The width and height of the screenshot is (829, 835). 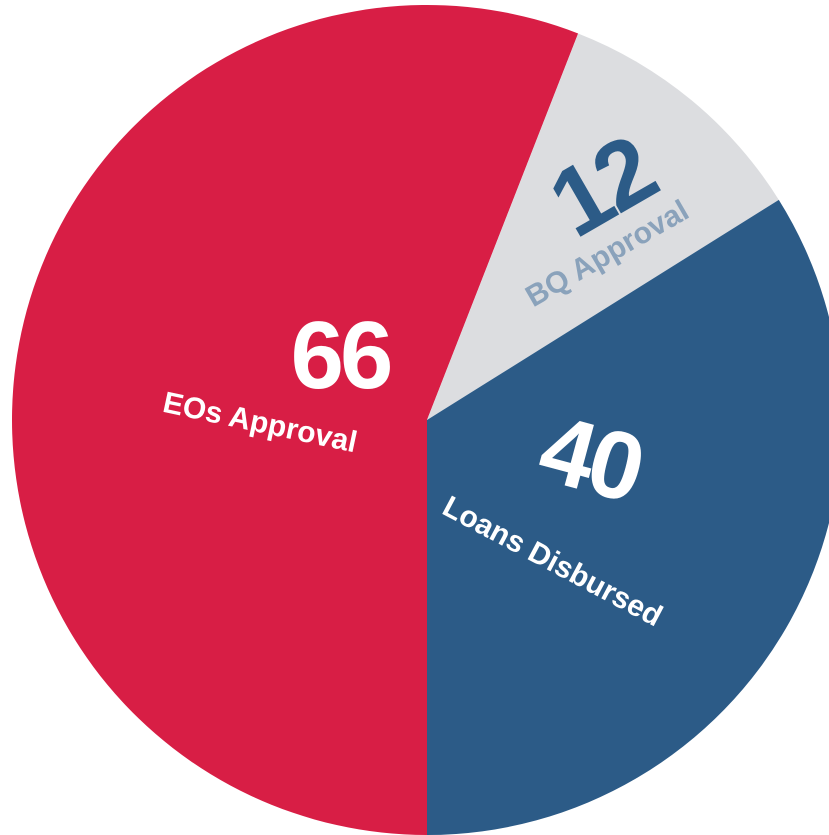 I want to click on value-label: 66, so click(x=340, y=355).